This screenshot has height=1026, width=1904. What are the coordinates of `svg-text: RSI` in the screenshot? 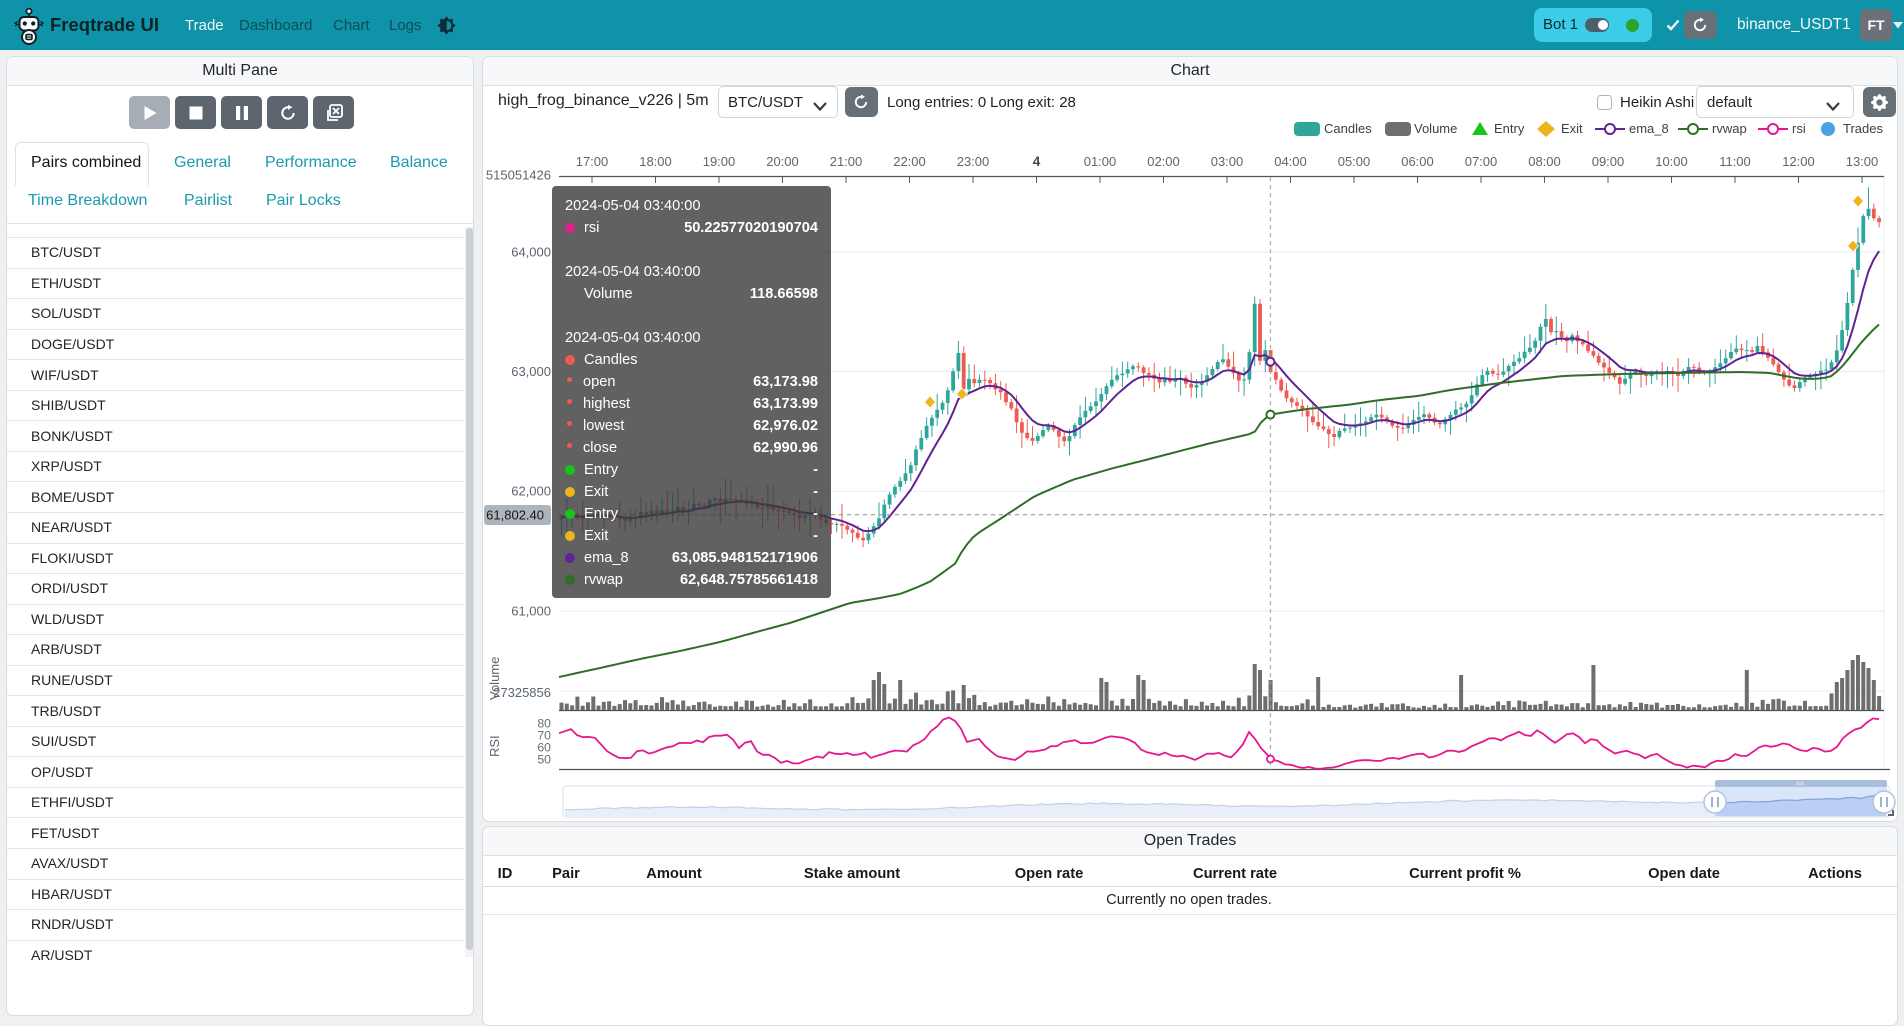 It's located at (494, 746).